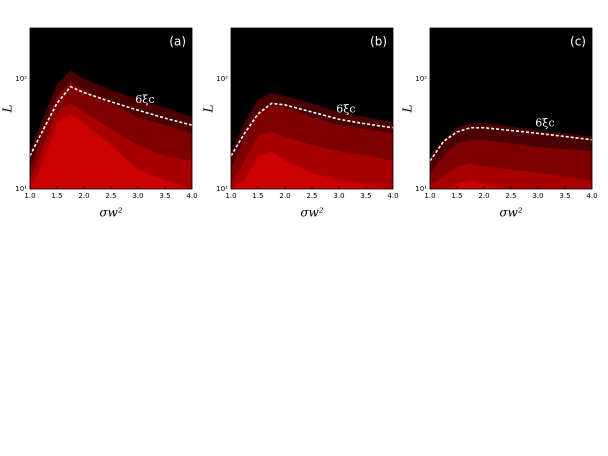 This screenshot has height=456, width=608. I want to click on panel-label: (b), so click(378, 42).